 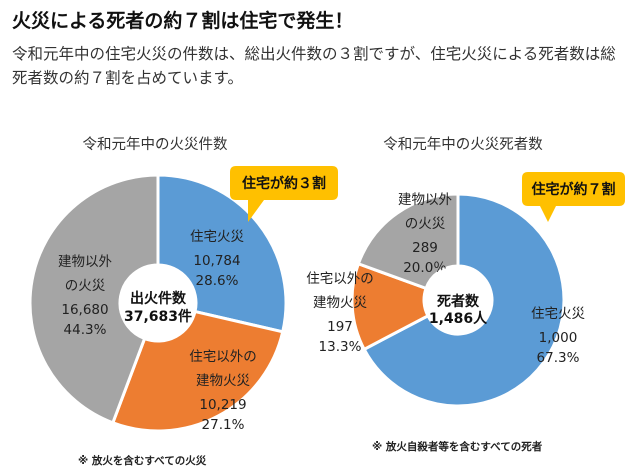 What do you see at coordinates (284, 183) in the screenshot?
I see `callout-text: 住宅が約３割` at bounding box center [284, 183].